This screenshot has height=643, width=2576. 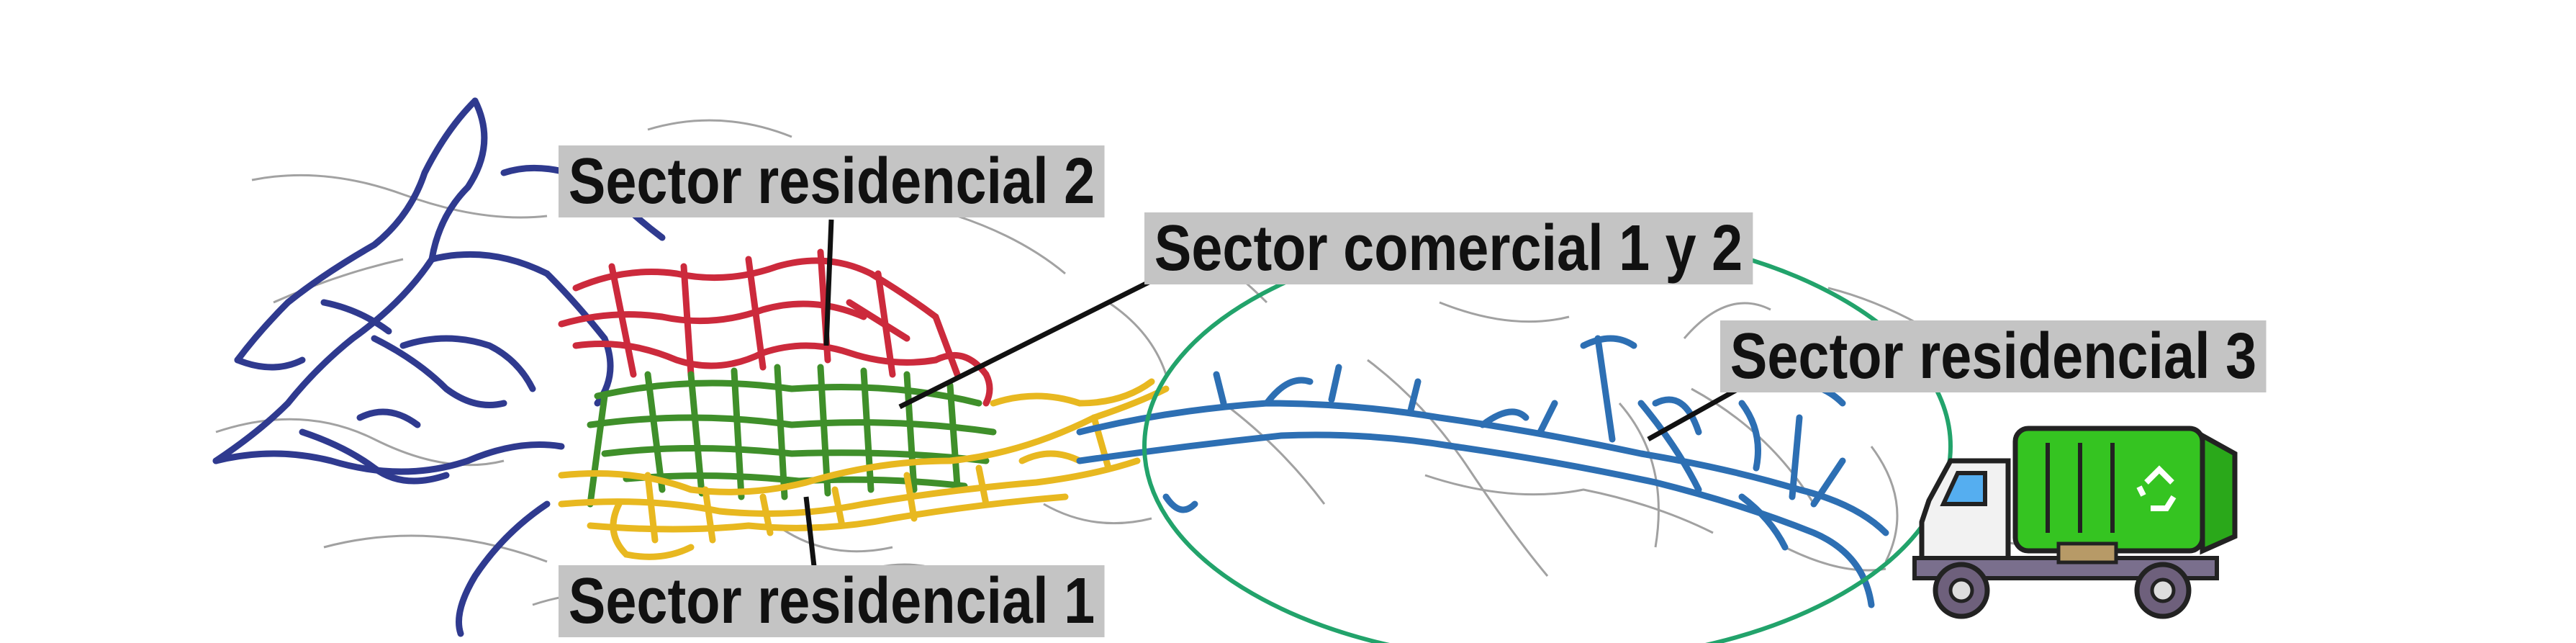 I want to click on label-sector-residencial-3: Sector residencial 3, so click(x=1994, y=356).